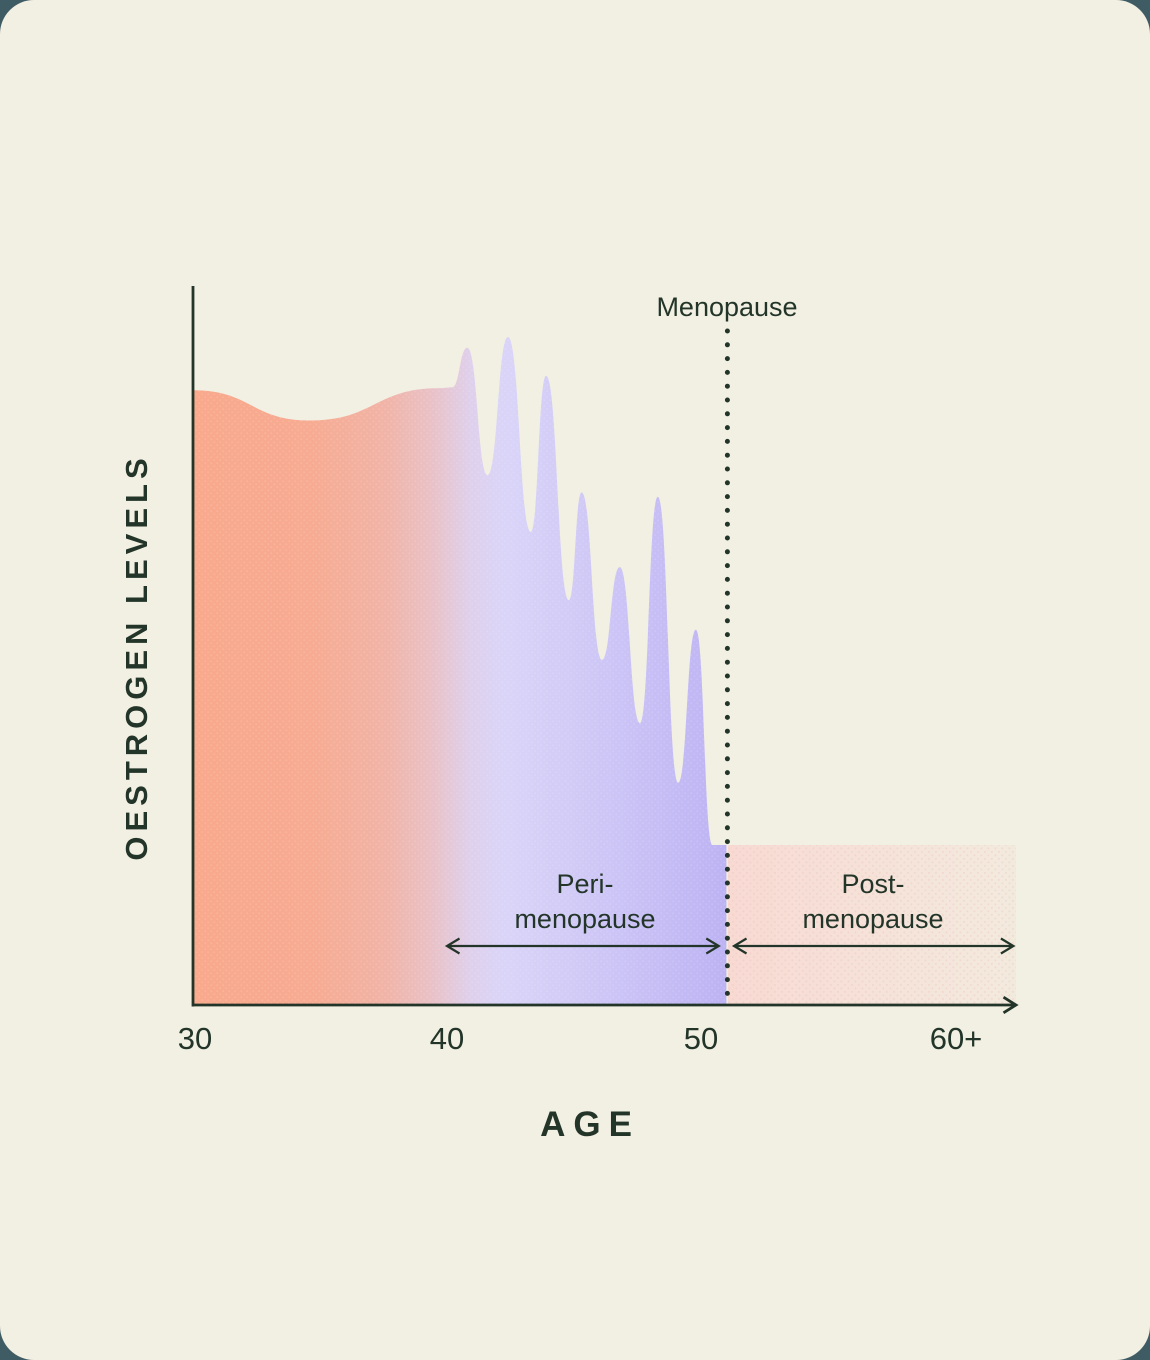  What do you see at coordinates (590, 1124) in the screenshot?
I see `x-axis-title: AGE` at bounding box center [590, 1124].